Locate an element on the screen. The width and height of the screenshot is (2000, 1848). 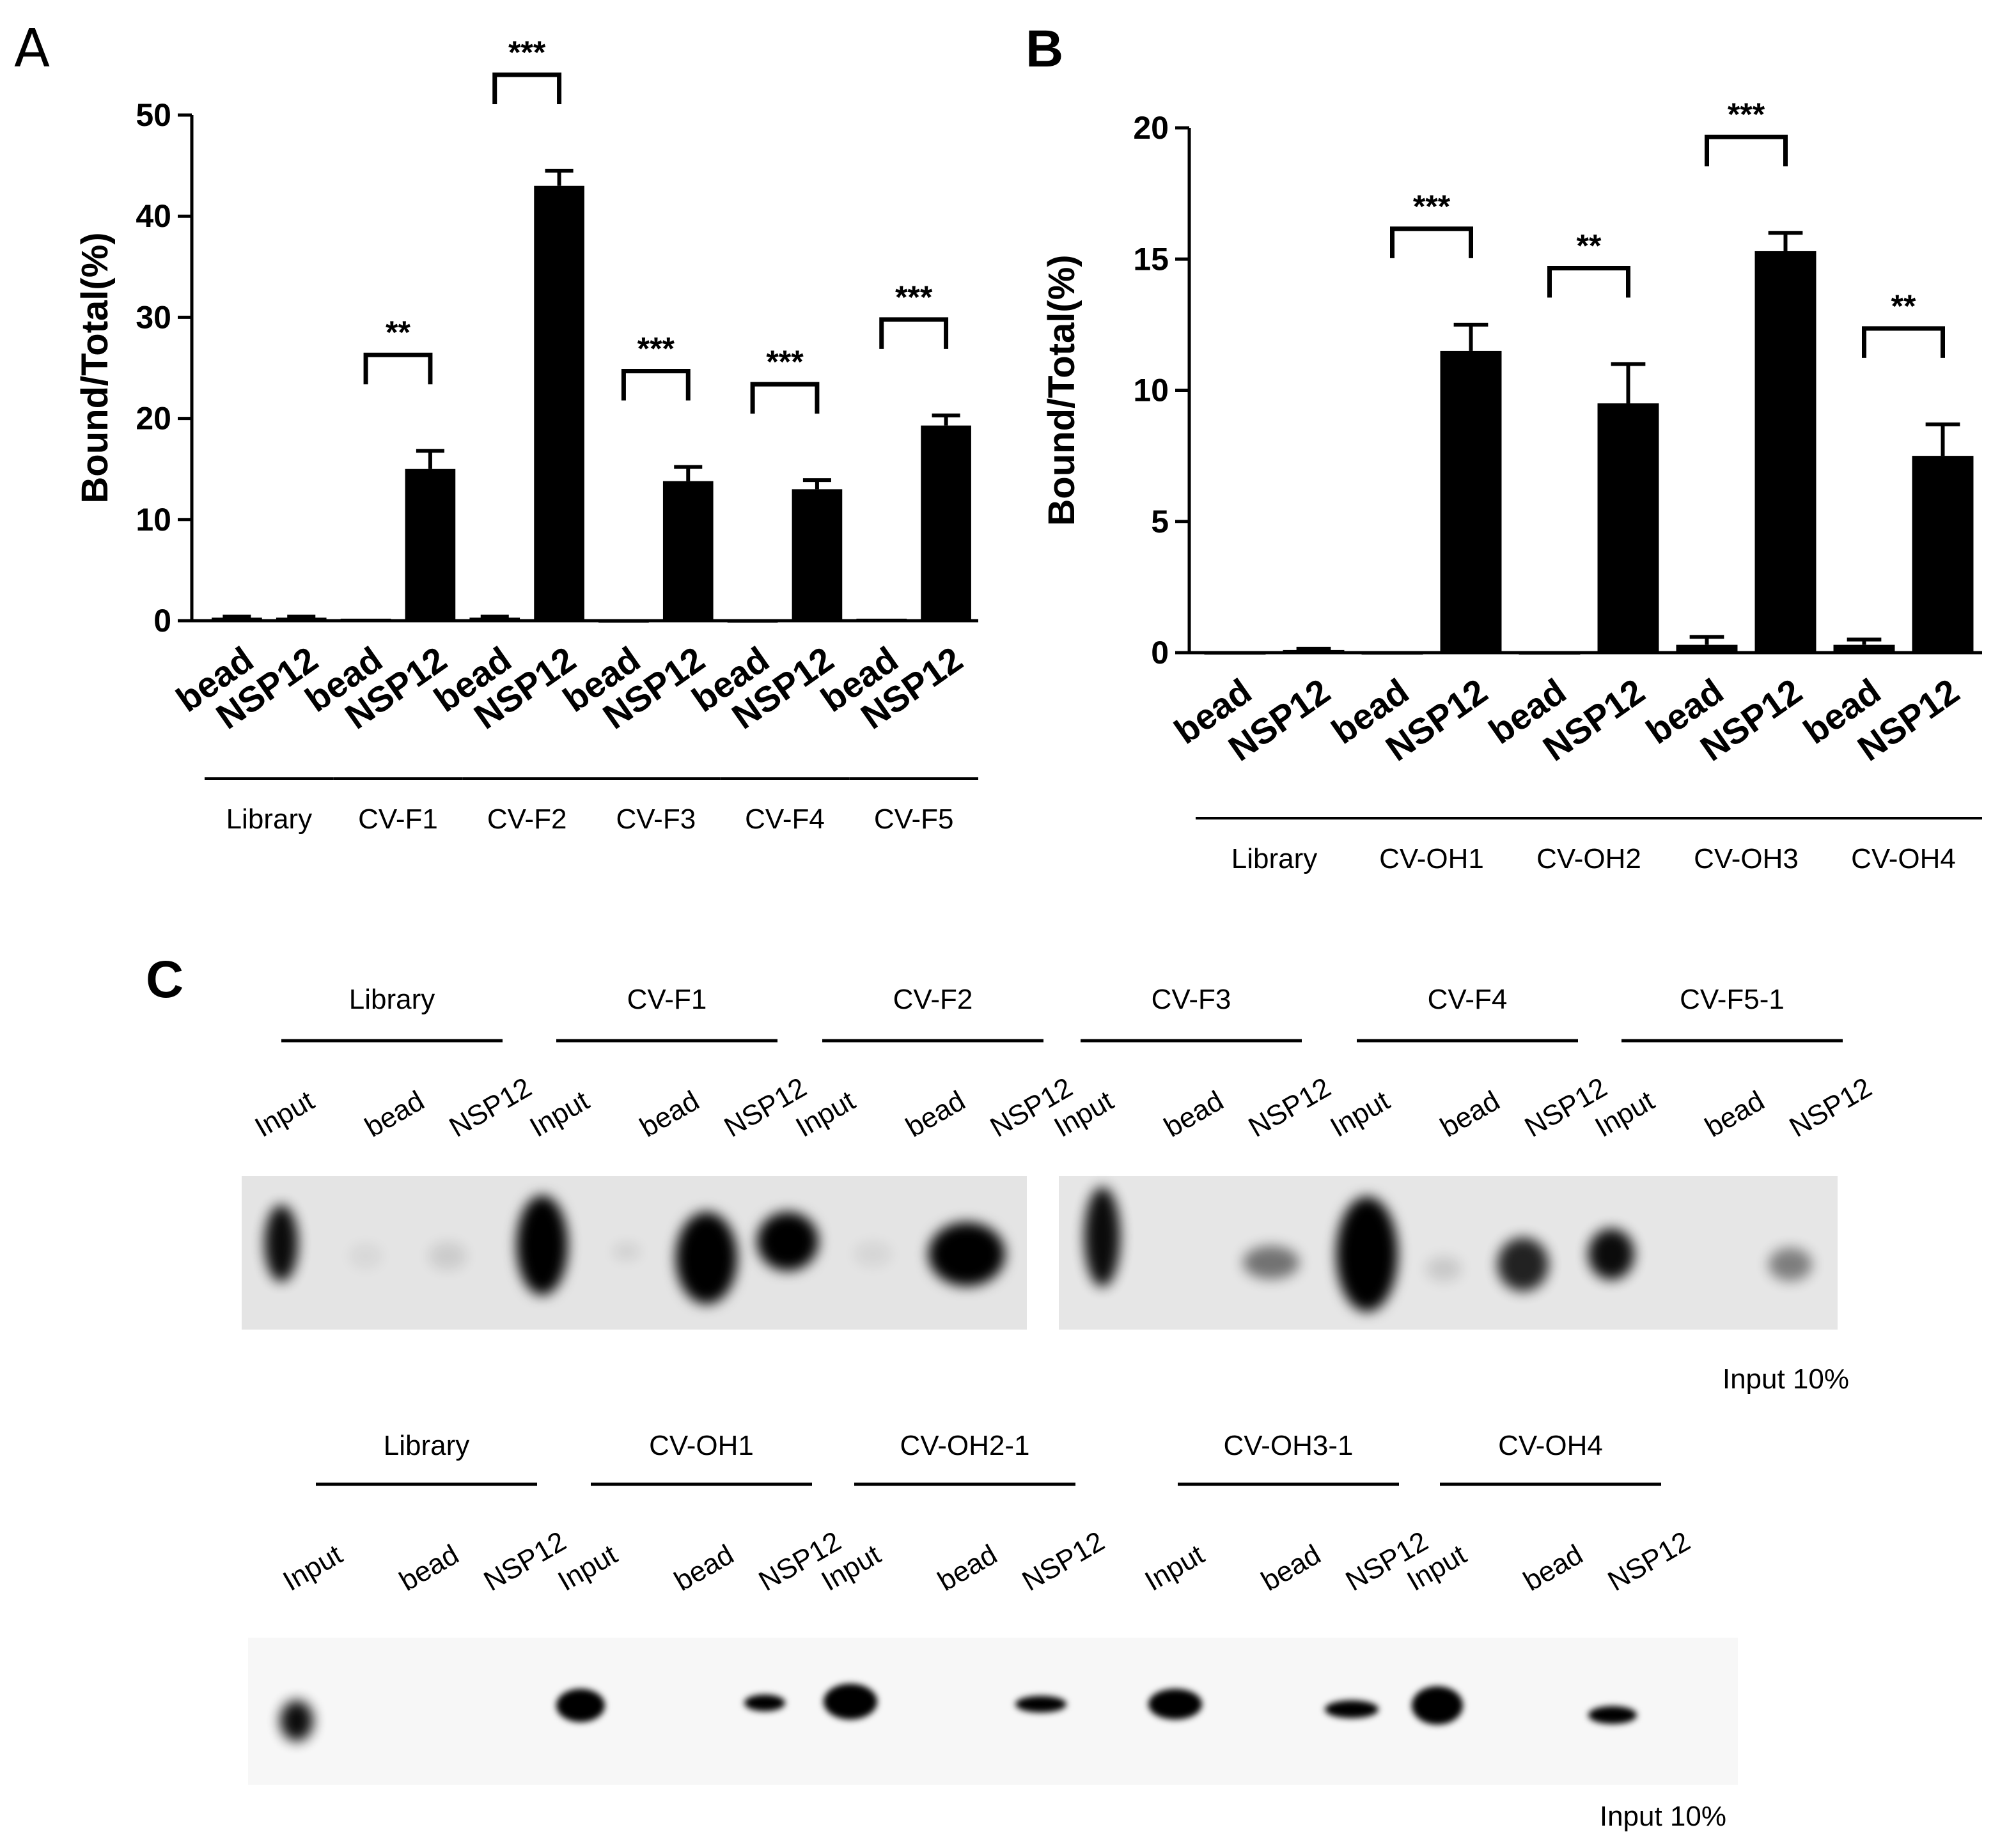
blot-top-membrane is located at coordinates (1449, 1253).